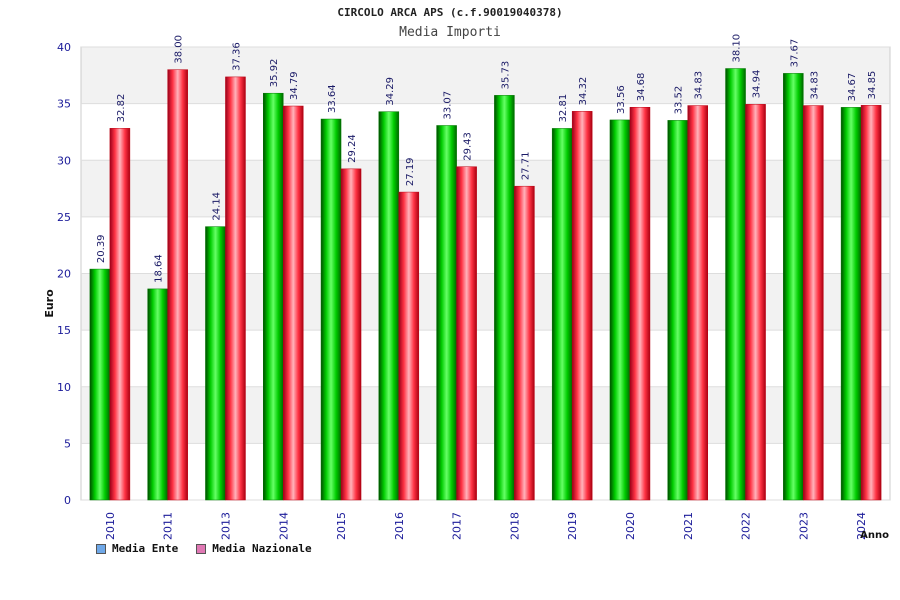 The image size is (900, 600). What do you see at coordinates (746, 526) in the screenshot?
I see `x-tick-label: 2022` at bounding box center [746, 526].